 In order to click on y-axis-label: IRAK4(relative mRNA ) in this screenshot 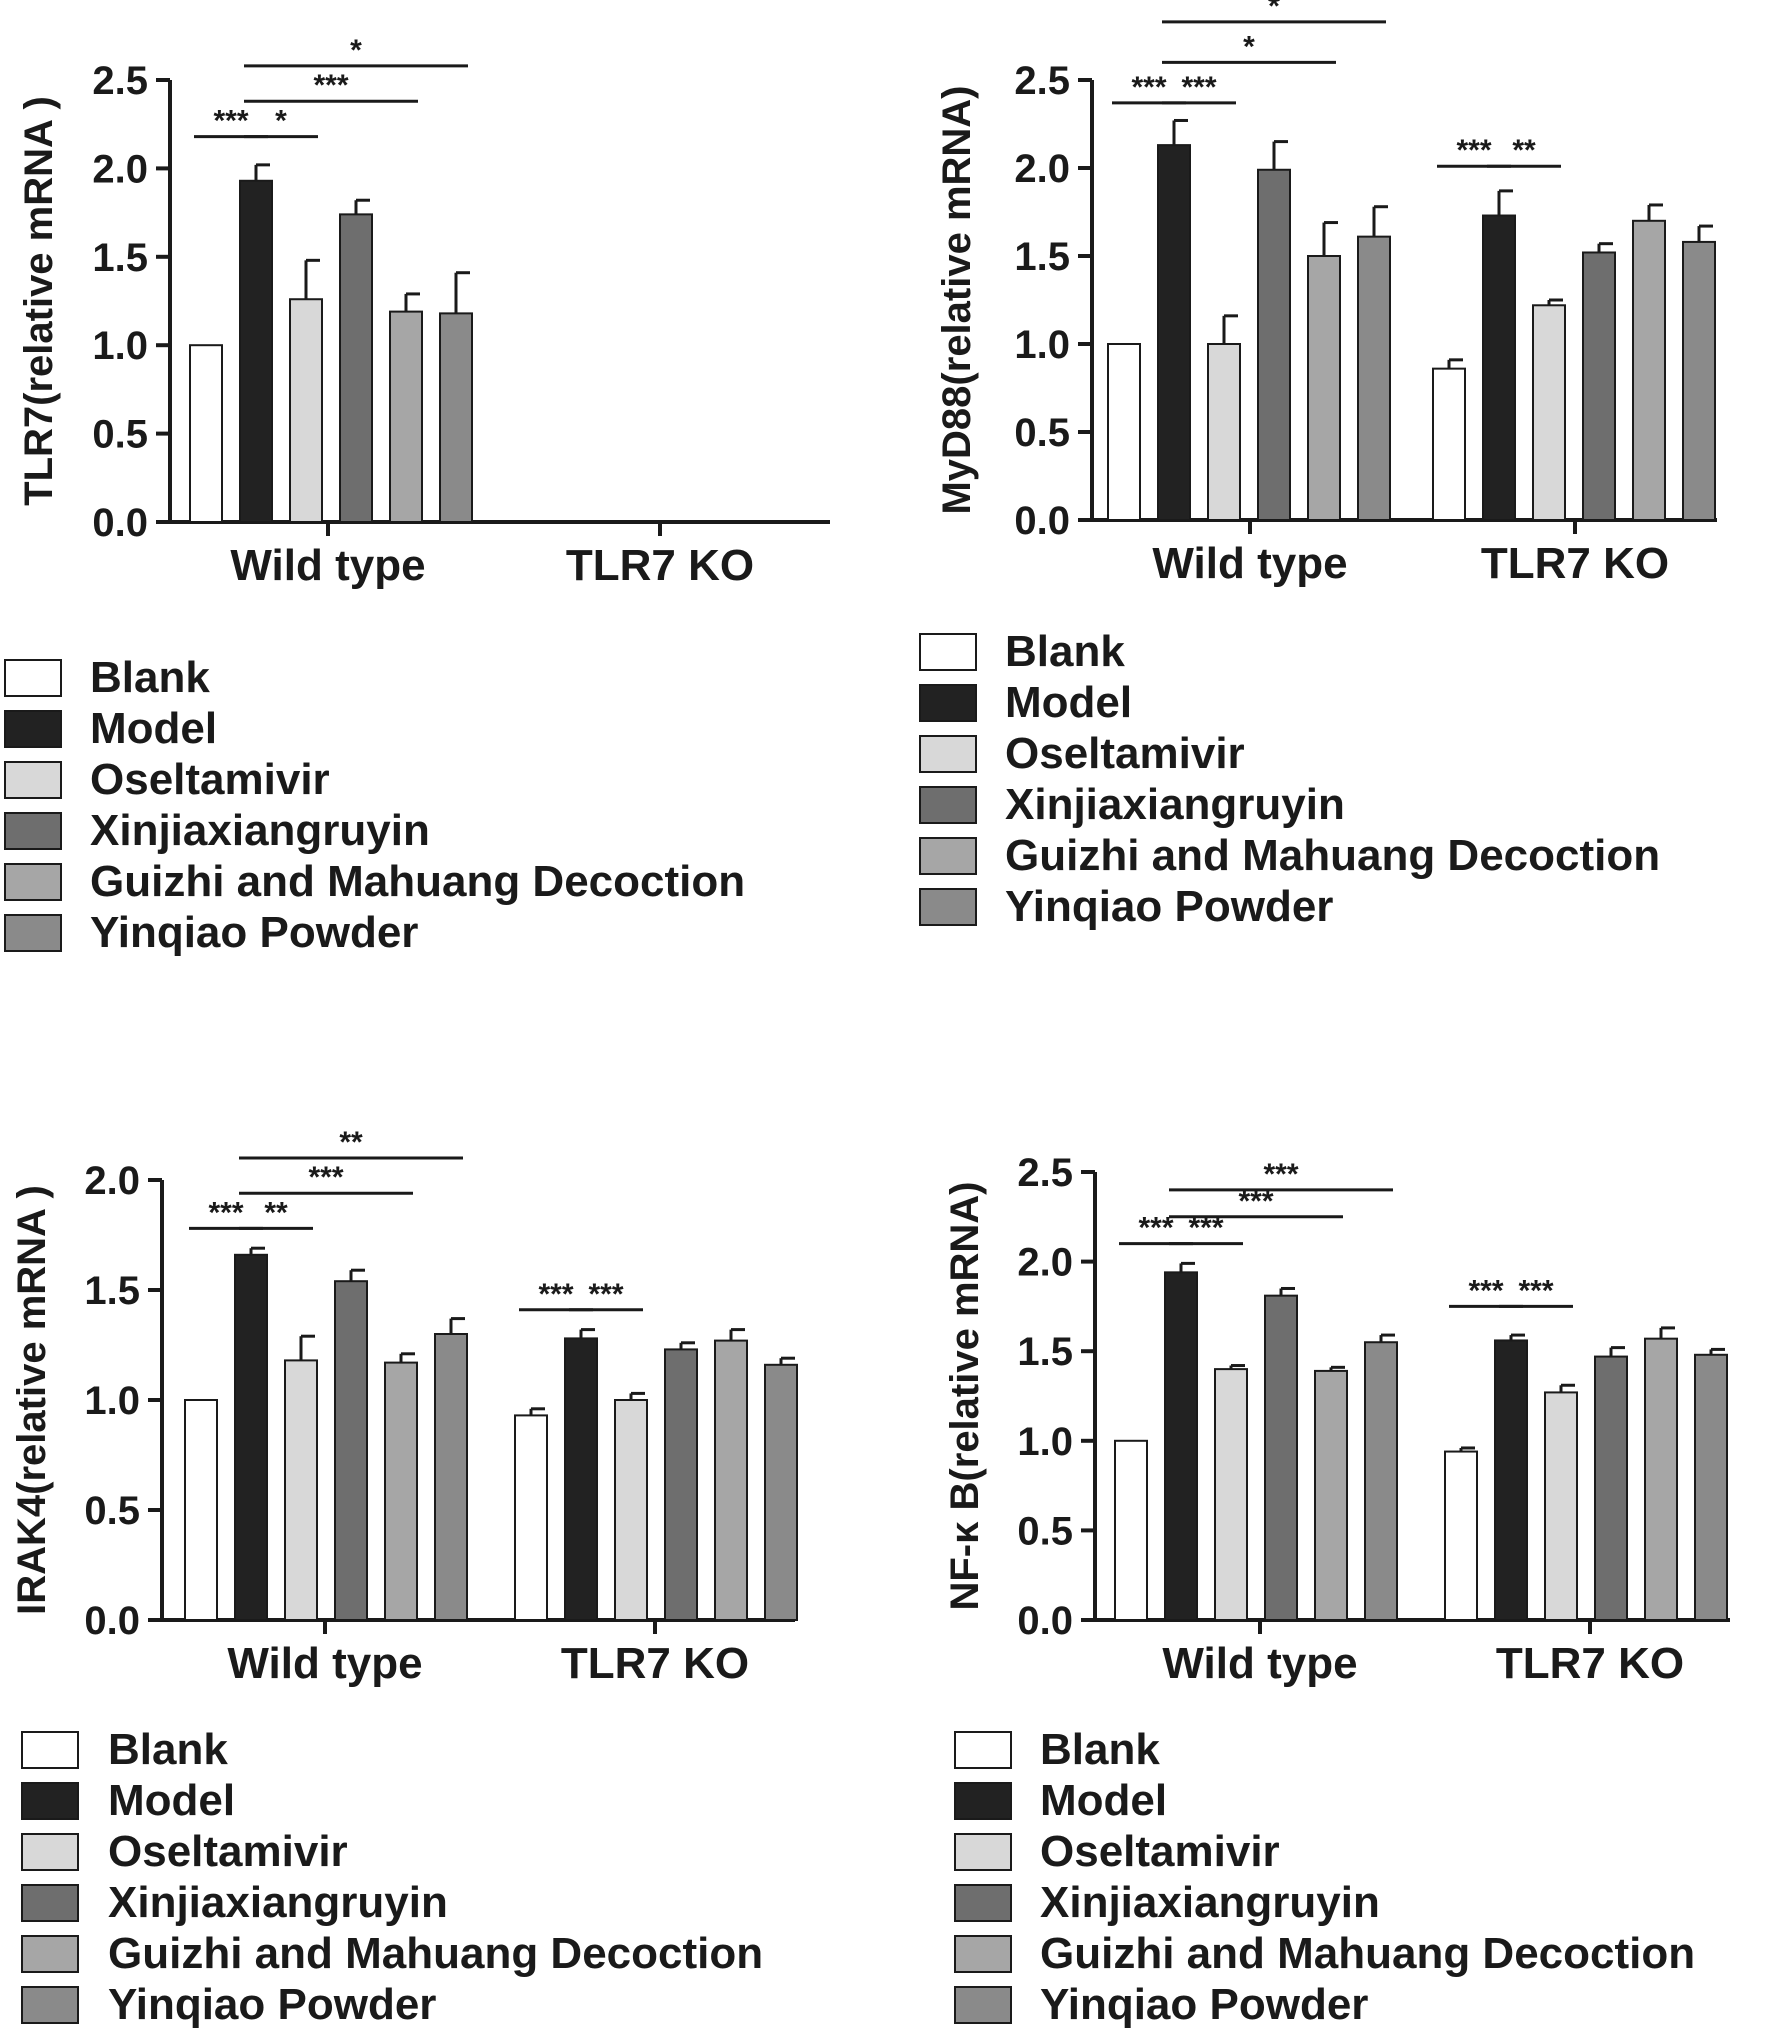, I will do `click(32, 1400)`.